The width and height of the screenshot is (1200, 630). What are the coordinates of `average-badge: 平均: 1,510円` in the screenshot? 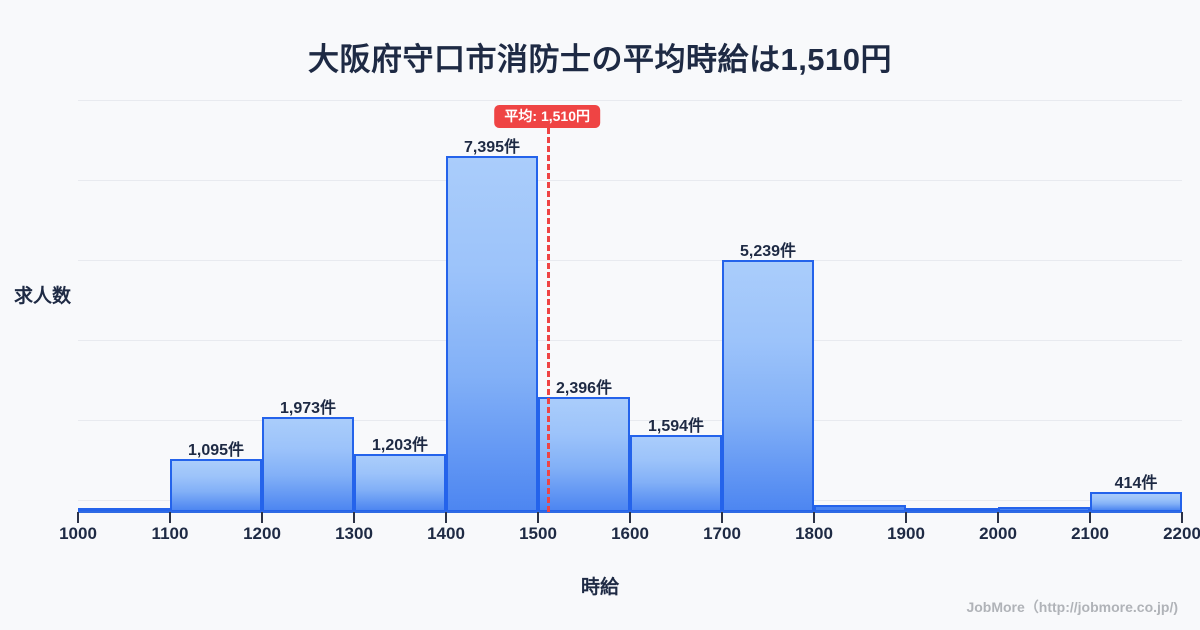 It's located at (547, 116).